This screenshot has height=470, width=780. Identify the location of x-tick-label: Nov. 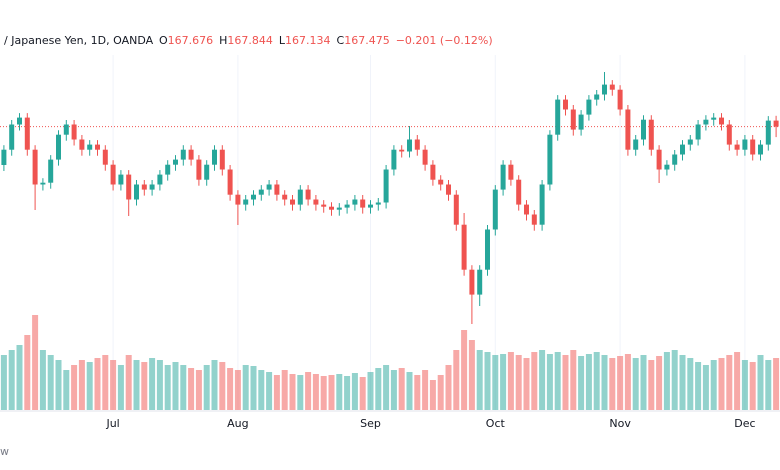
(620, 423).